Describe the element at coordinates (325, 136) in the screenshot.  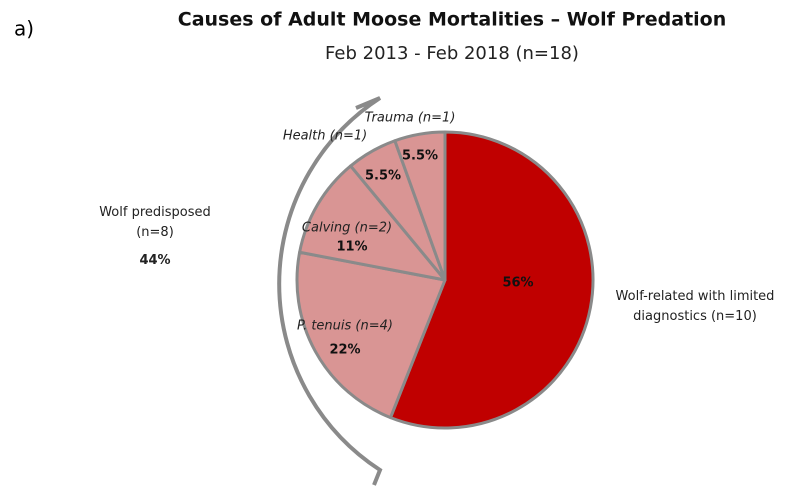
I see `slice-label: Health (n=1)` at that location.